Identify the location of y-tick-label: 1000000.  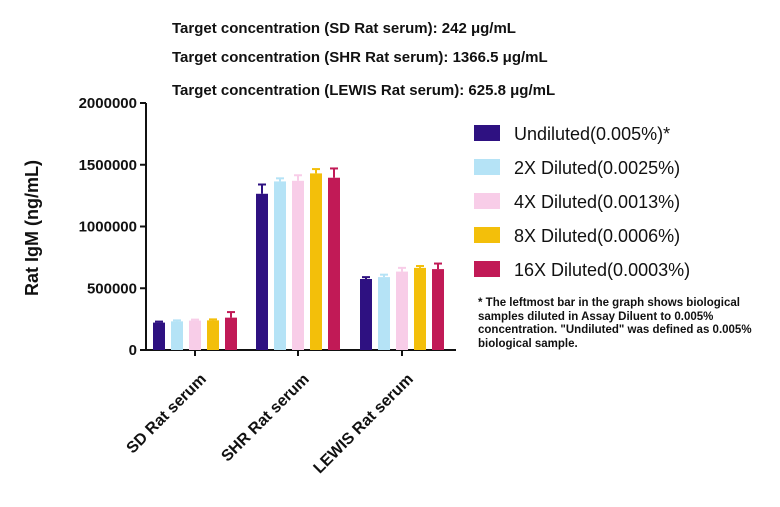
(108, 227).